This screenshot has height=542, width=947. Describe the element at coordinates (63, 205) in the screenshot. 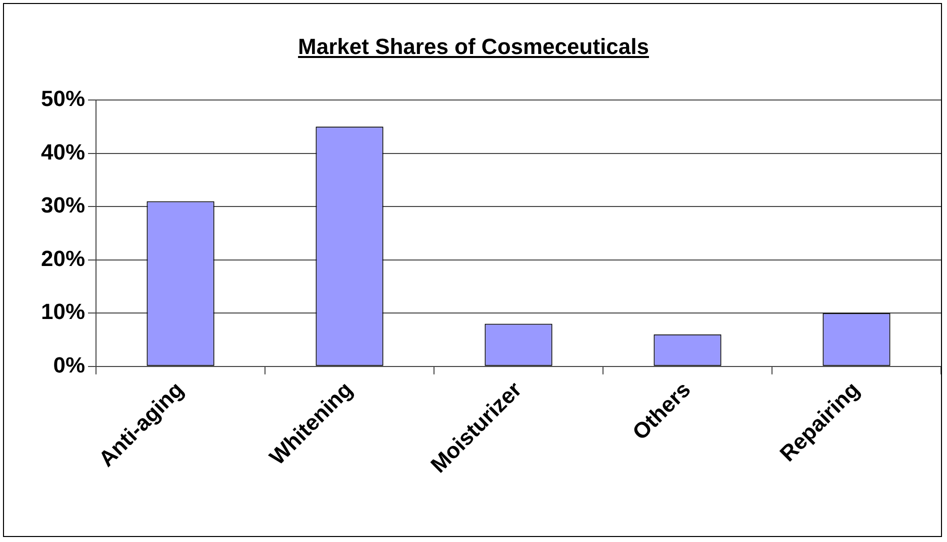

I see `y-tick-label: 30%` at that location.